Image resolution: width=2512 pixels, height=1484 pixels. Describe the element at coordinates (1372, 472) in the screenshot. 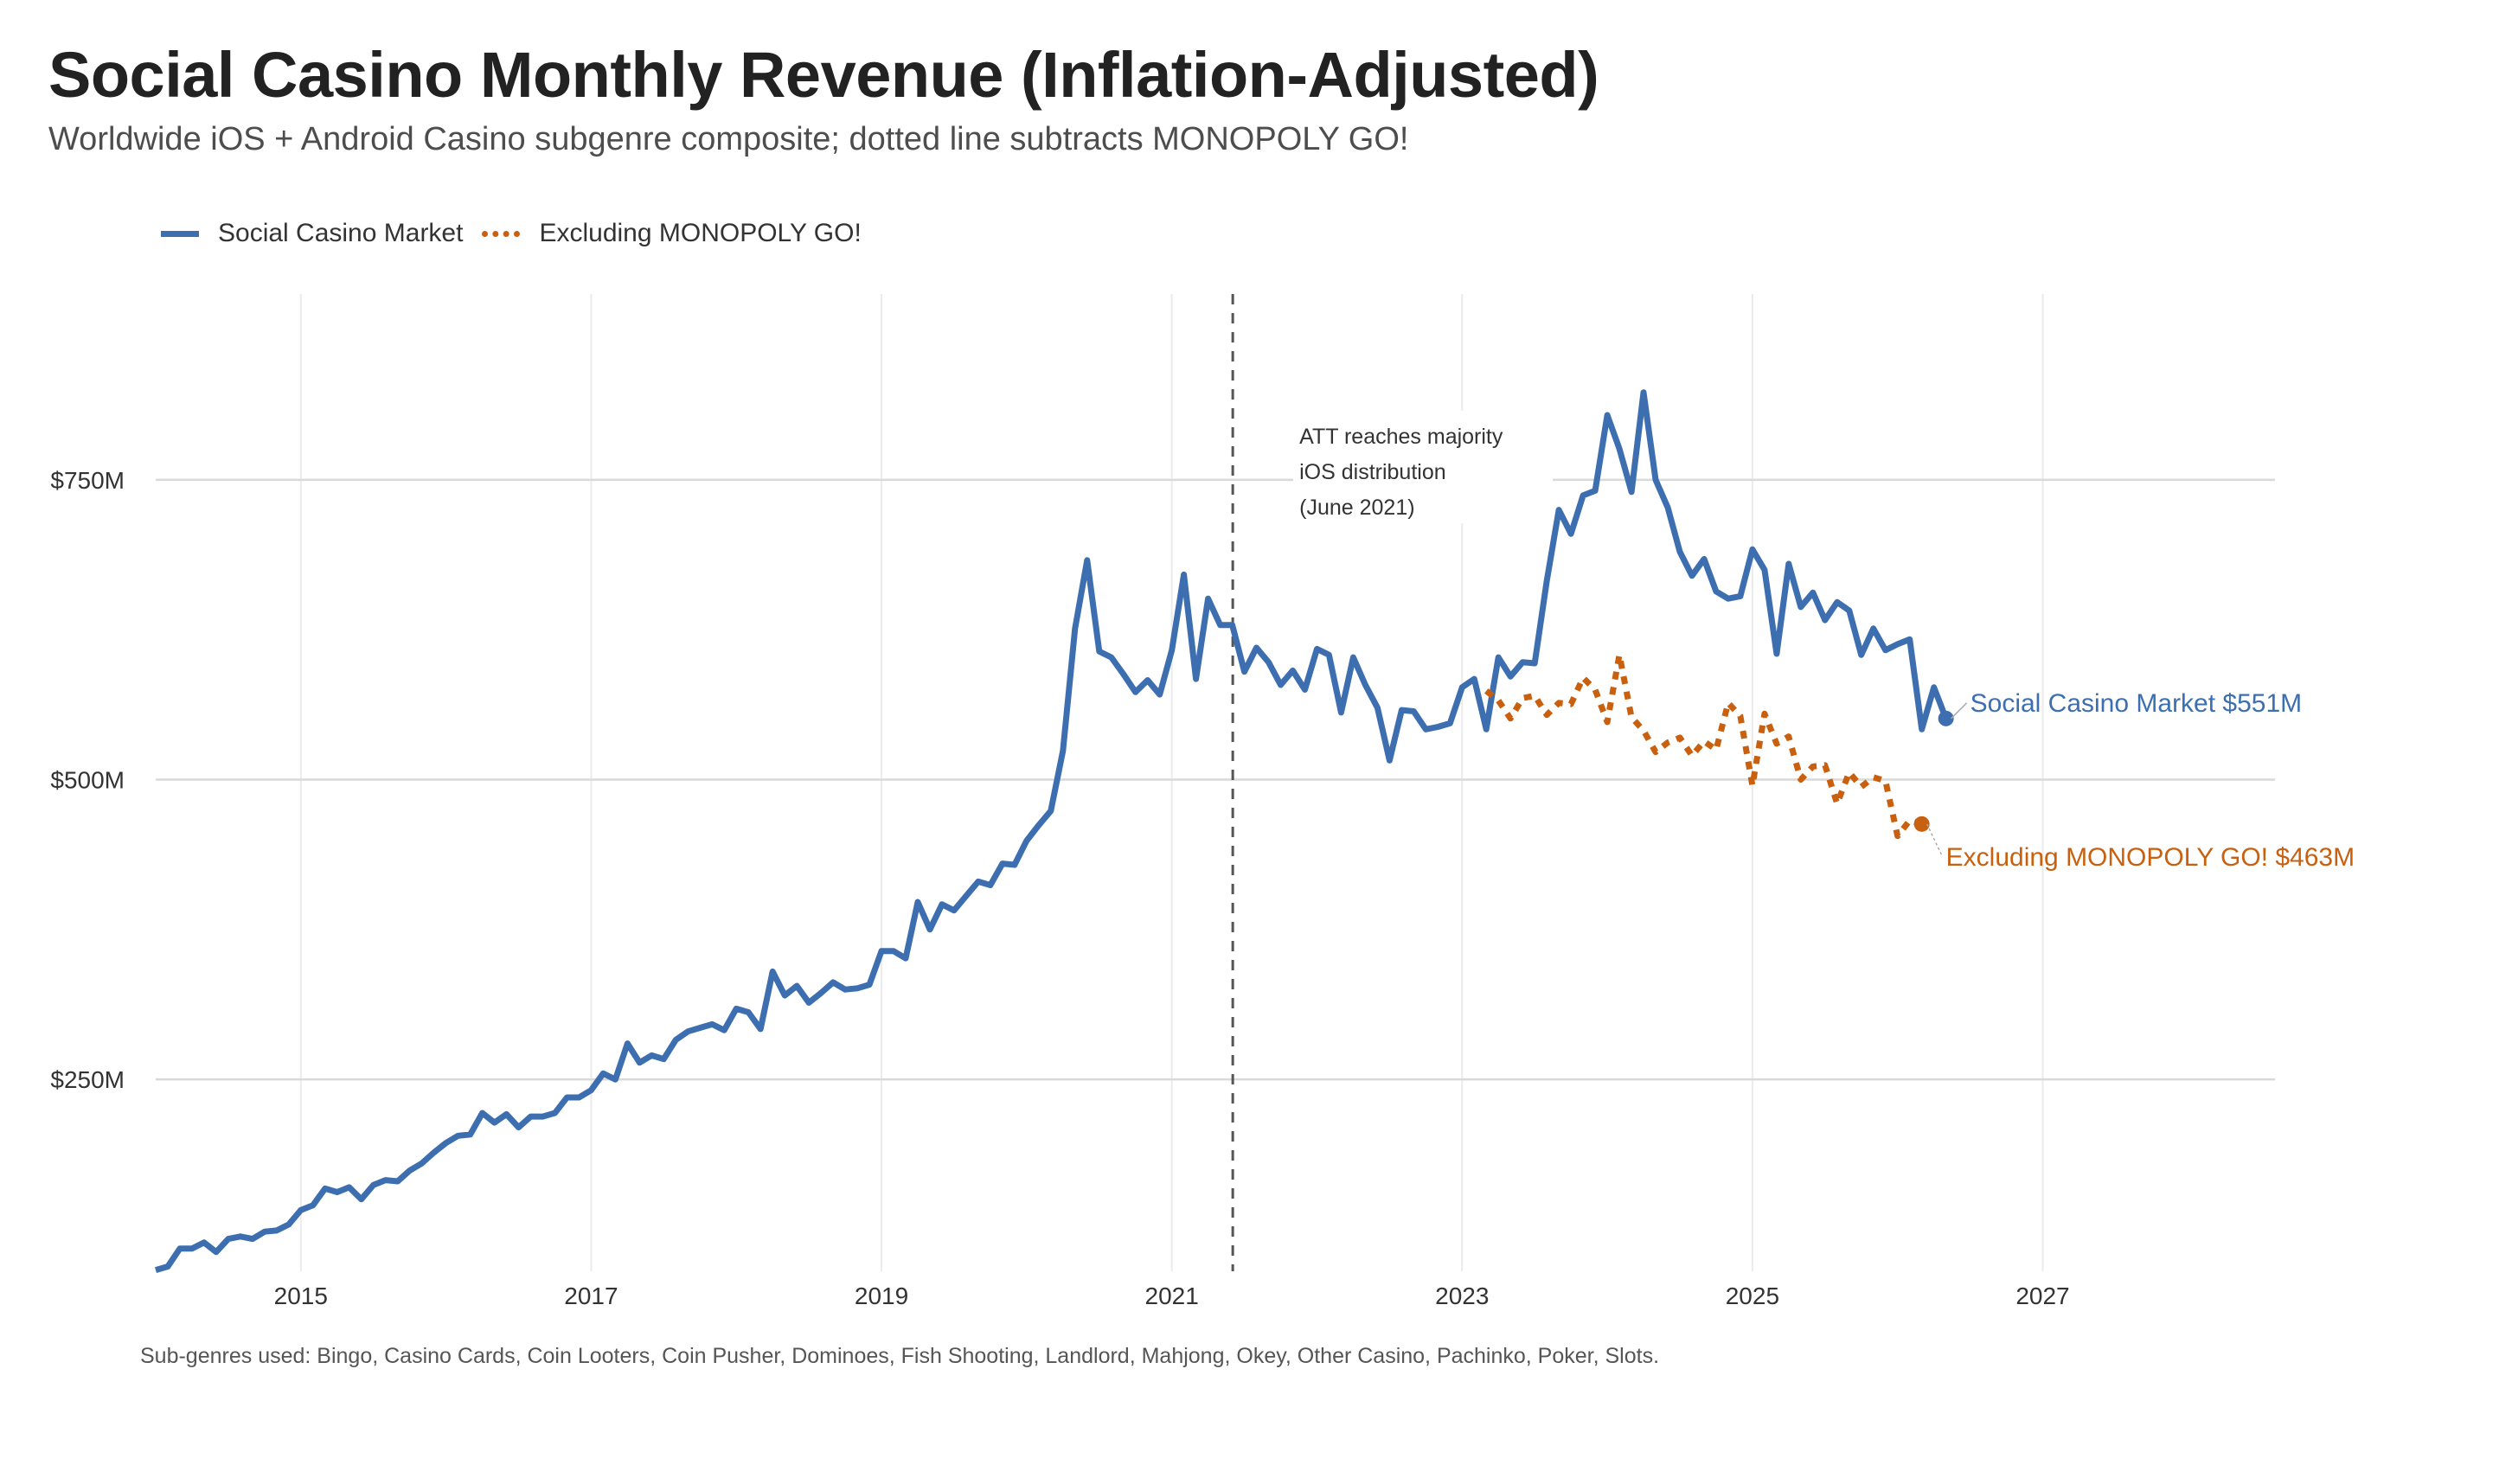

I see `annotation-text: iOS distribution` at that location.